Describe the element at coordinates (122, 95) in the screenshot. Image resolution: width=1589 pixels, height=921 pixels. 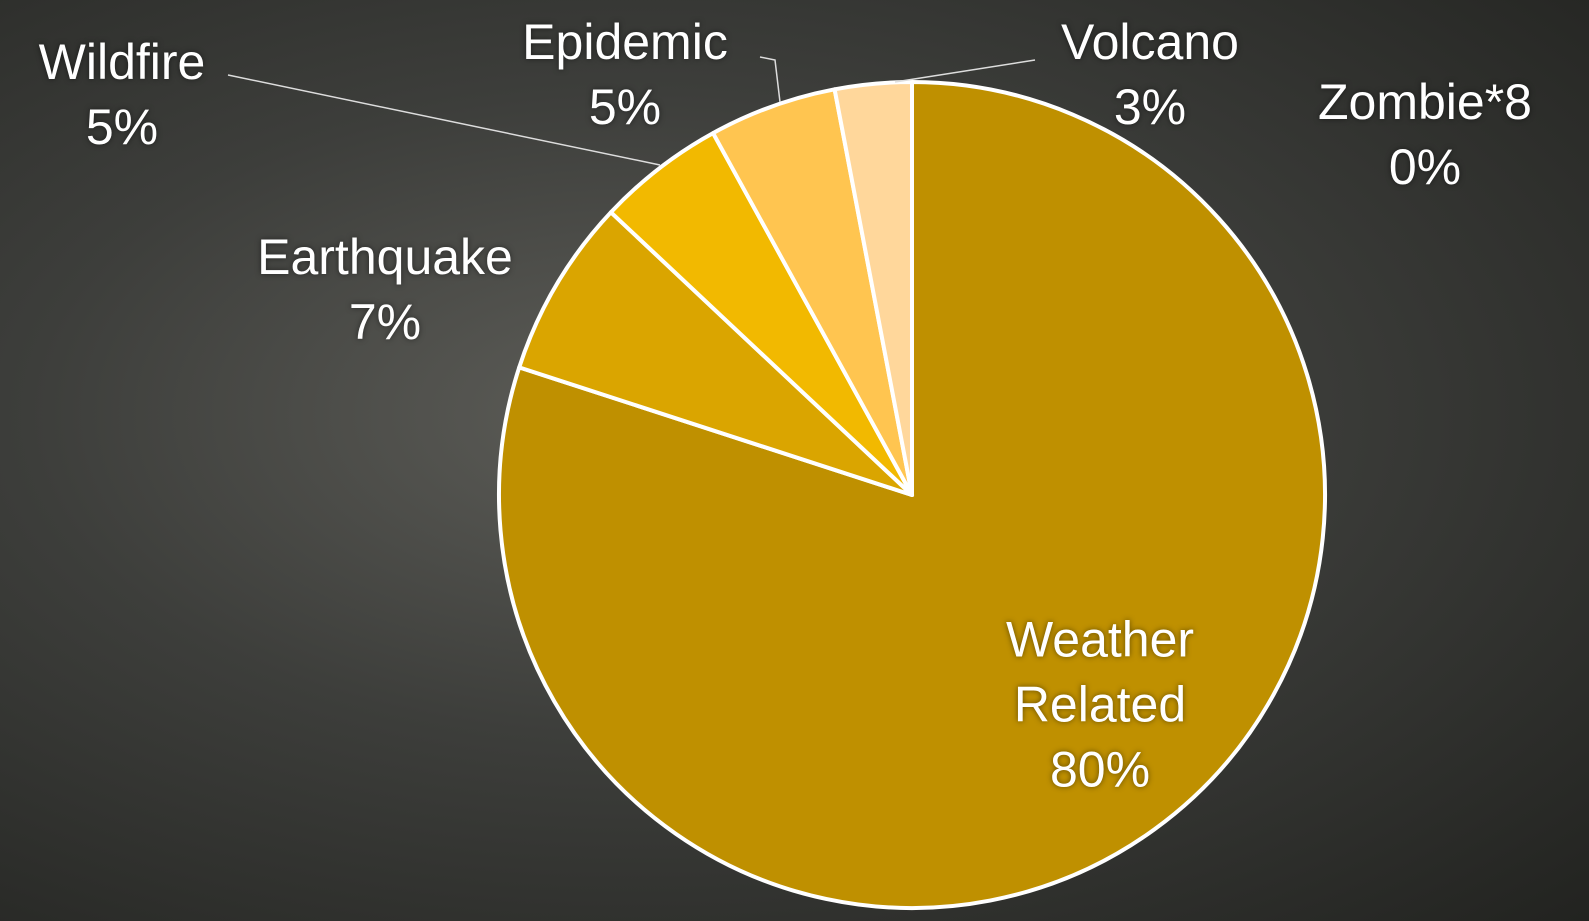
I see `slice-label: Wildfire 5%` at that location.